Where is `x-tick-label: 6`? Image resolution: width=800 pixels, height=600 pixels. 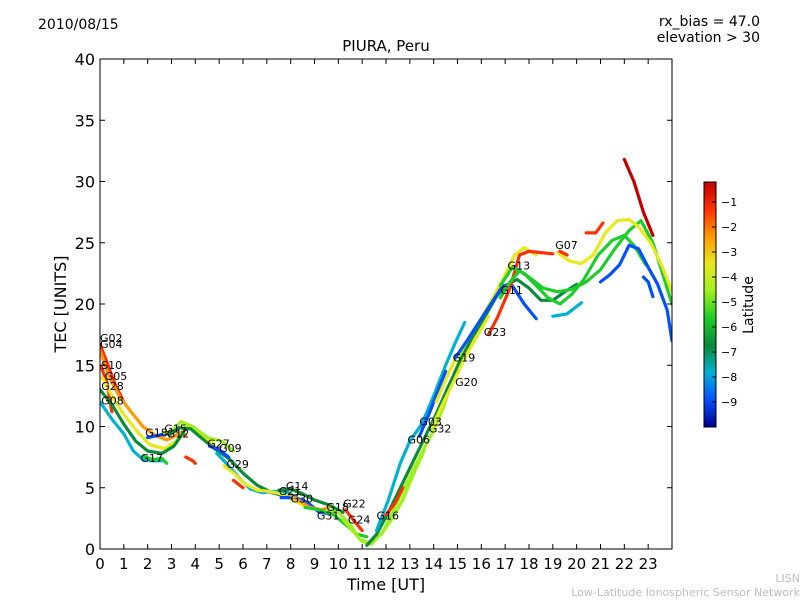 x-tick-label: 6 is located at coordinates (243, 564).